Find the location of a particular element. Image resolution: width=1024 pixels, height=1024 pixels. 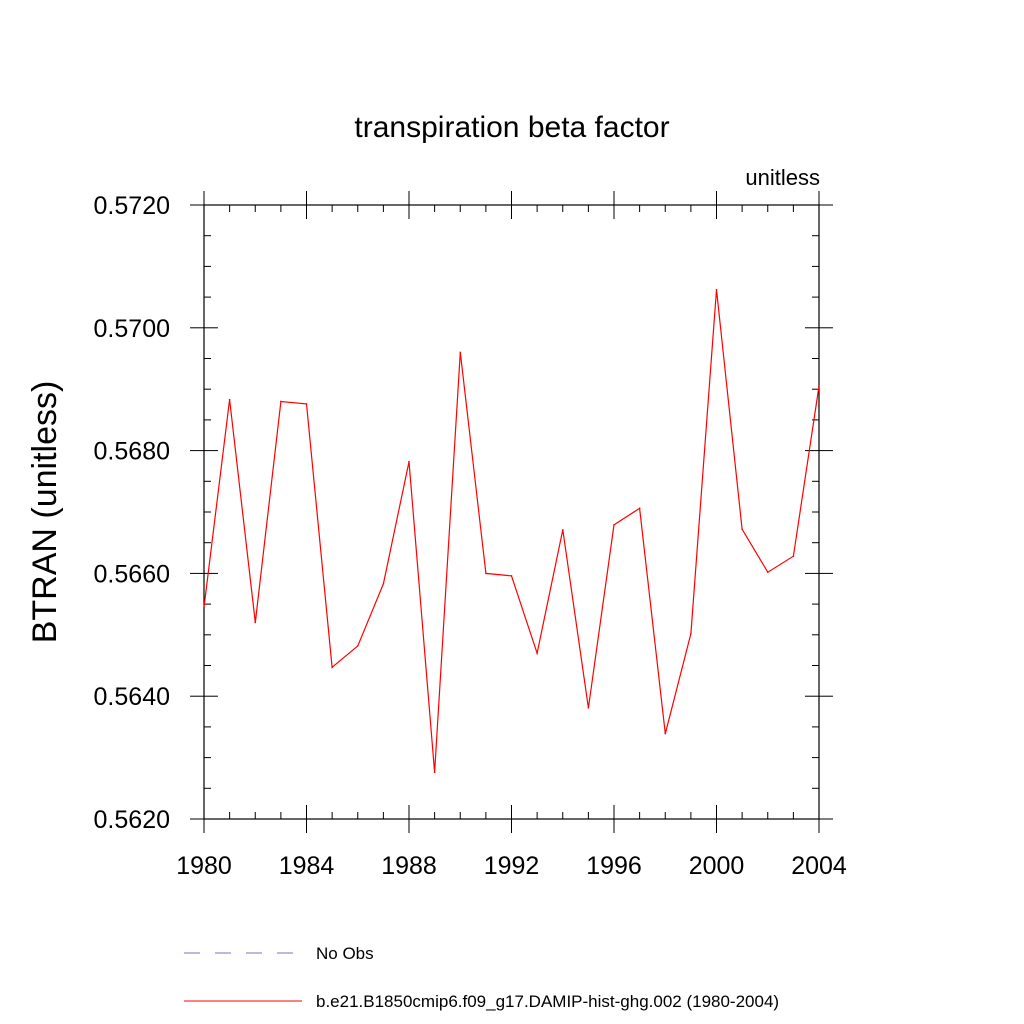

x-tick-label: 1980 is located at coordinates (204, 866).